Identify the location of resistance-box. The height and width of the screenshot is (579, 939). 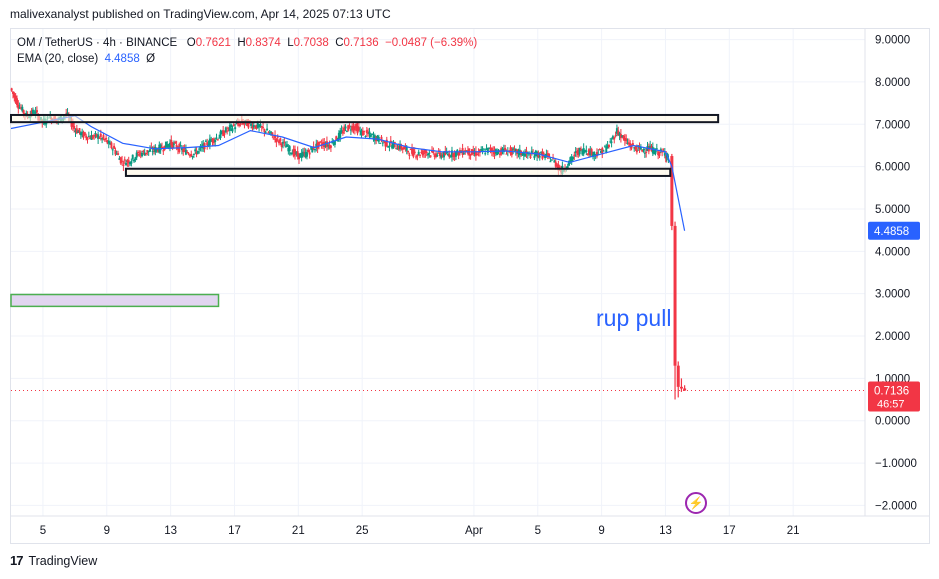
(365, 118).